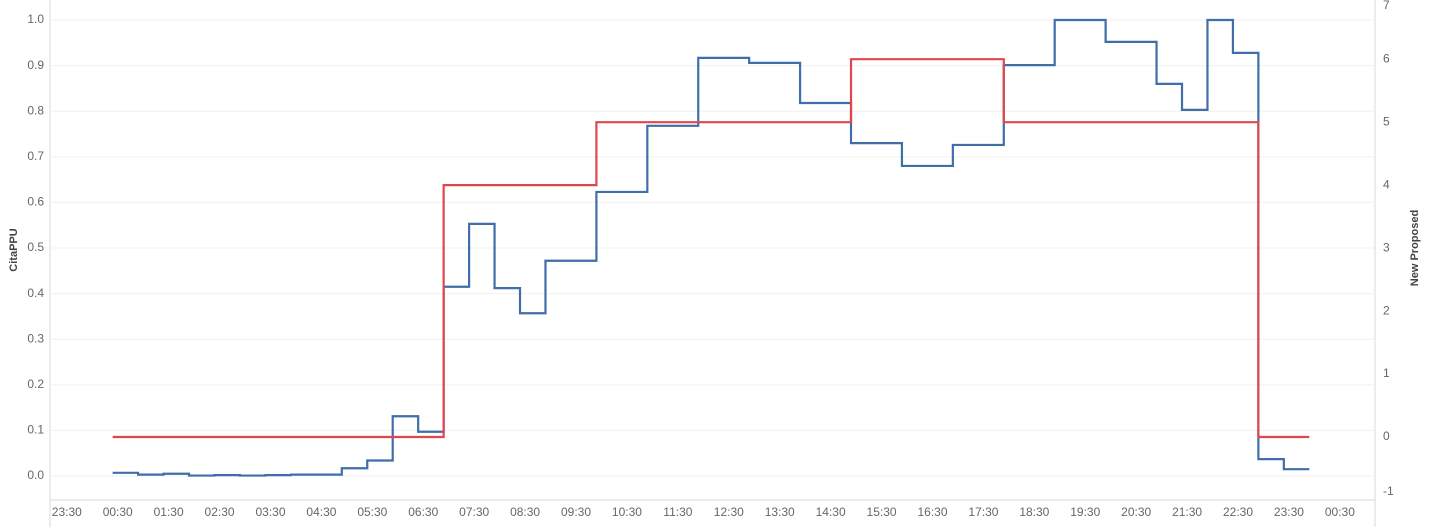 The image size is (1430, 527). I want to click on x-tick-label: 15:30, so click(882, 512).